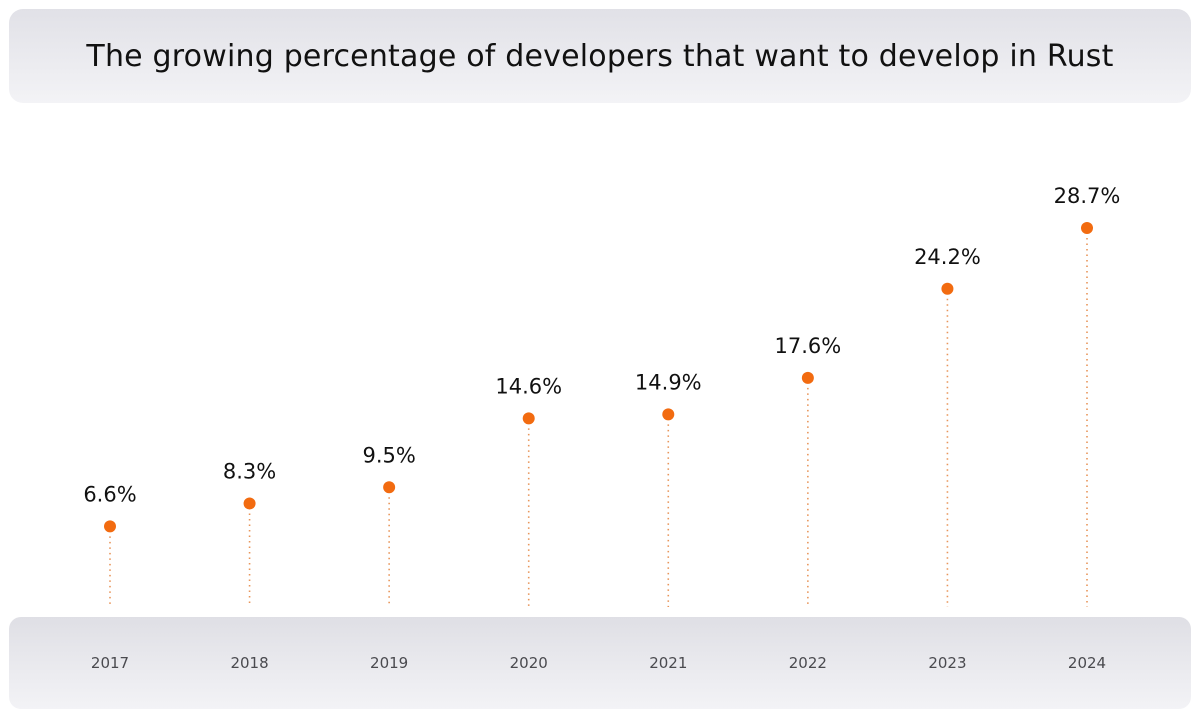 This screenshot has width=1200, height=718. What do you see at coordinates (947, 663) in the screenshot?
I see `x-tick-label-2023: 2023` at bounding box center [947, 663].